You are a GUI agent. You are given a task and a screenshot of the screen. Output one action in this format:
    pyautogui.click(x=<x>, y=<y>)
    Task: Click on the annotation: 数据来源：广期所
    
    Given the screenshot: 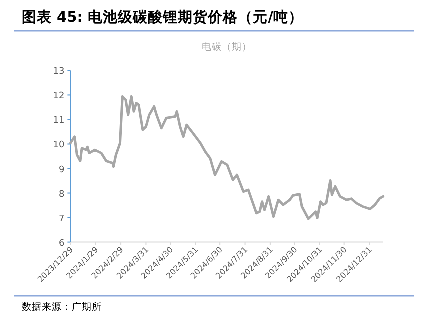 What is the action you would take?
    pyautogui.click(x=62, y=307)
    